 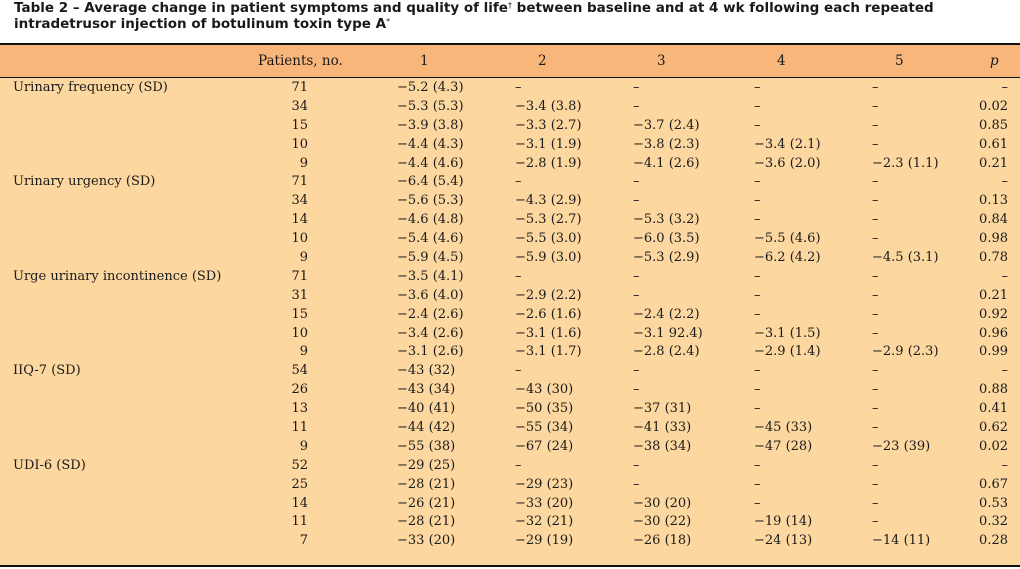 I want to click on injection-3-value: −38 (34), so click(x=662, y=446).